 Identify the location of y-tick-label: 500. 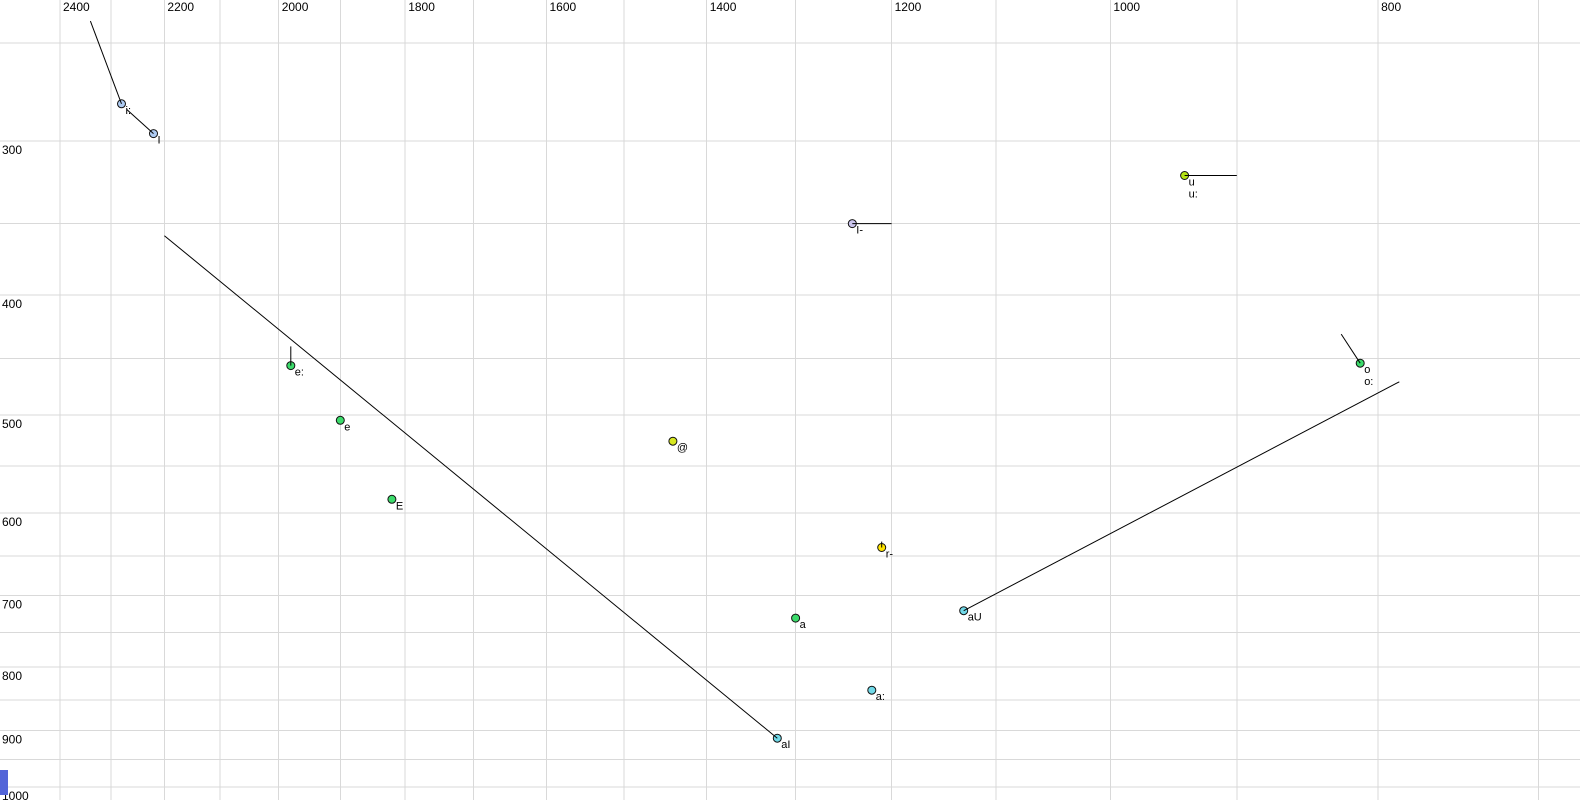
(12, 424).